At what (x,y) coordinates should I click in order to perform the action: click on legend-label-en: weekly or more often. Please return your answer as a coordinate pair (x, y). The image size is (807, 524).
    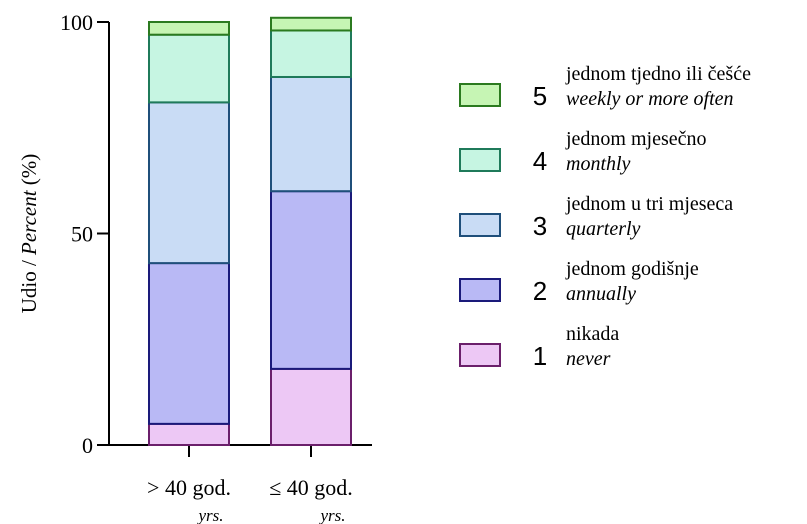
    Looking at the image, I should click on (650, 99).